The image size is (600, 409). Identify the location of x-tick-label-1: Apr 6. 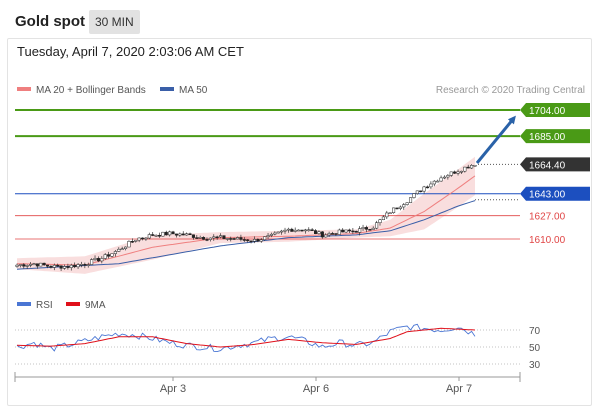
(316, 389).